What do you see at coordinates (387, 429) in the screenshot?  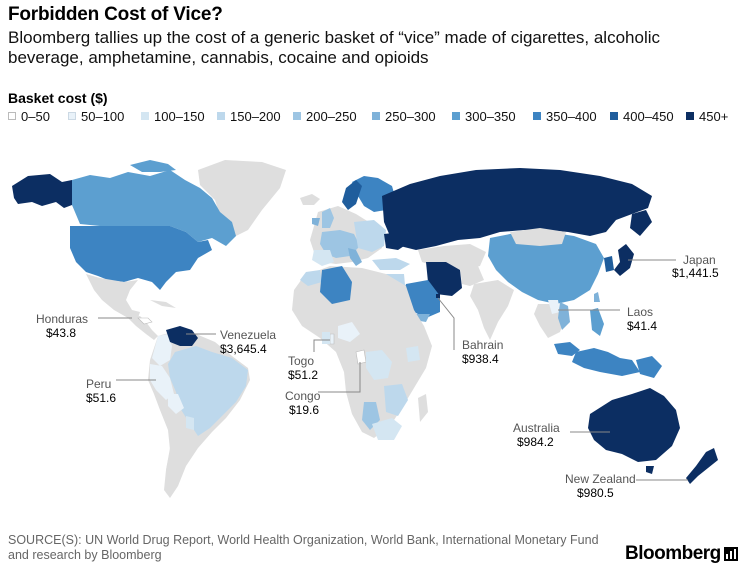 I see `region-south-africa` at bounding box center [387, 429].